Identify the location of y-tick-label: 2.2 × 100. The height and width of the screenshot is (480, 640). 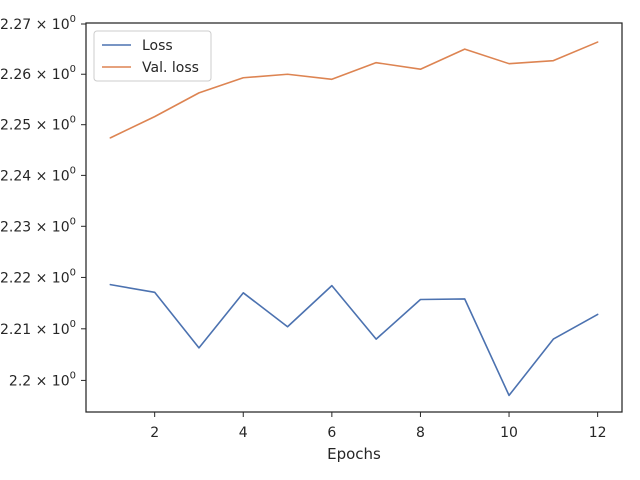
(42, 379).